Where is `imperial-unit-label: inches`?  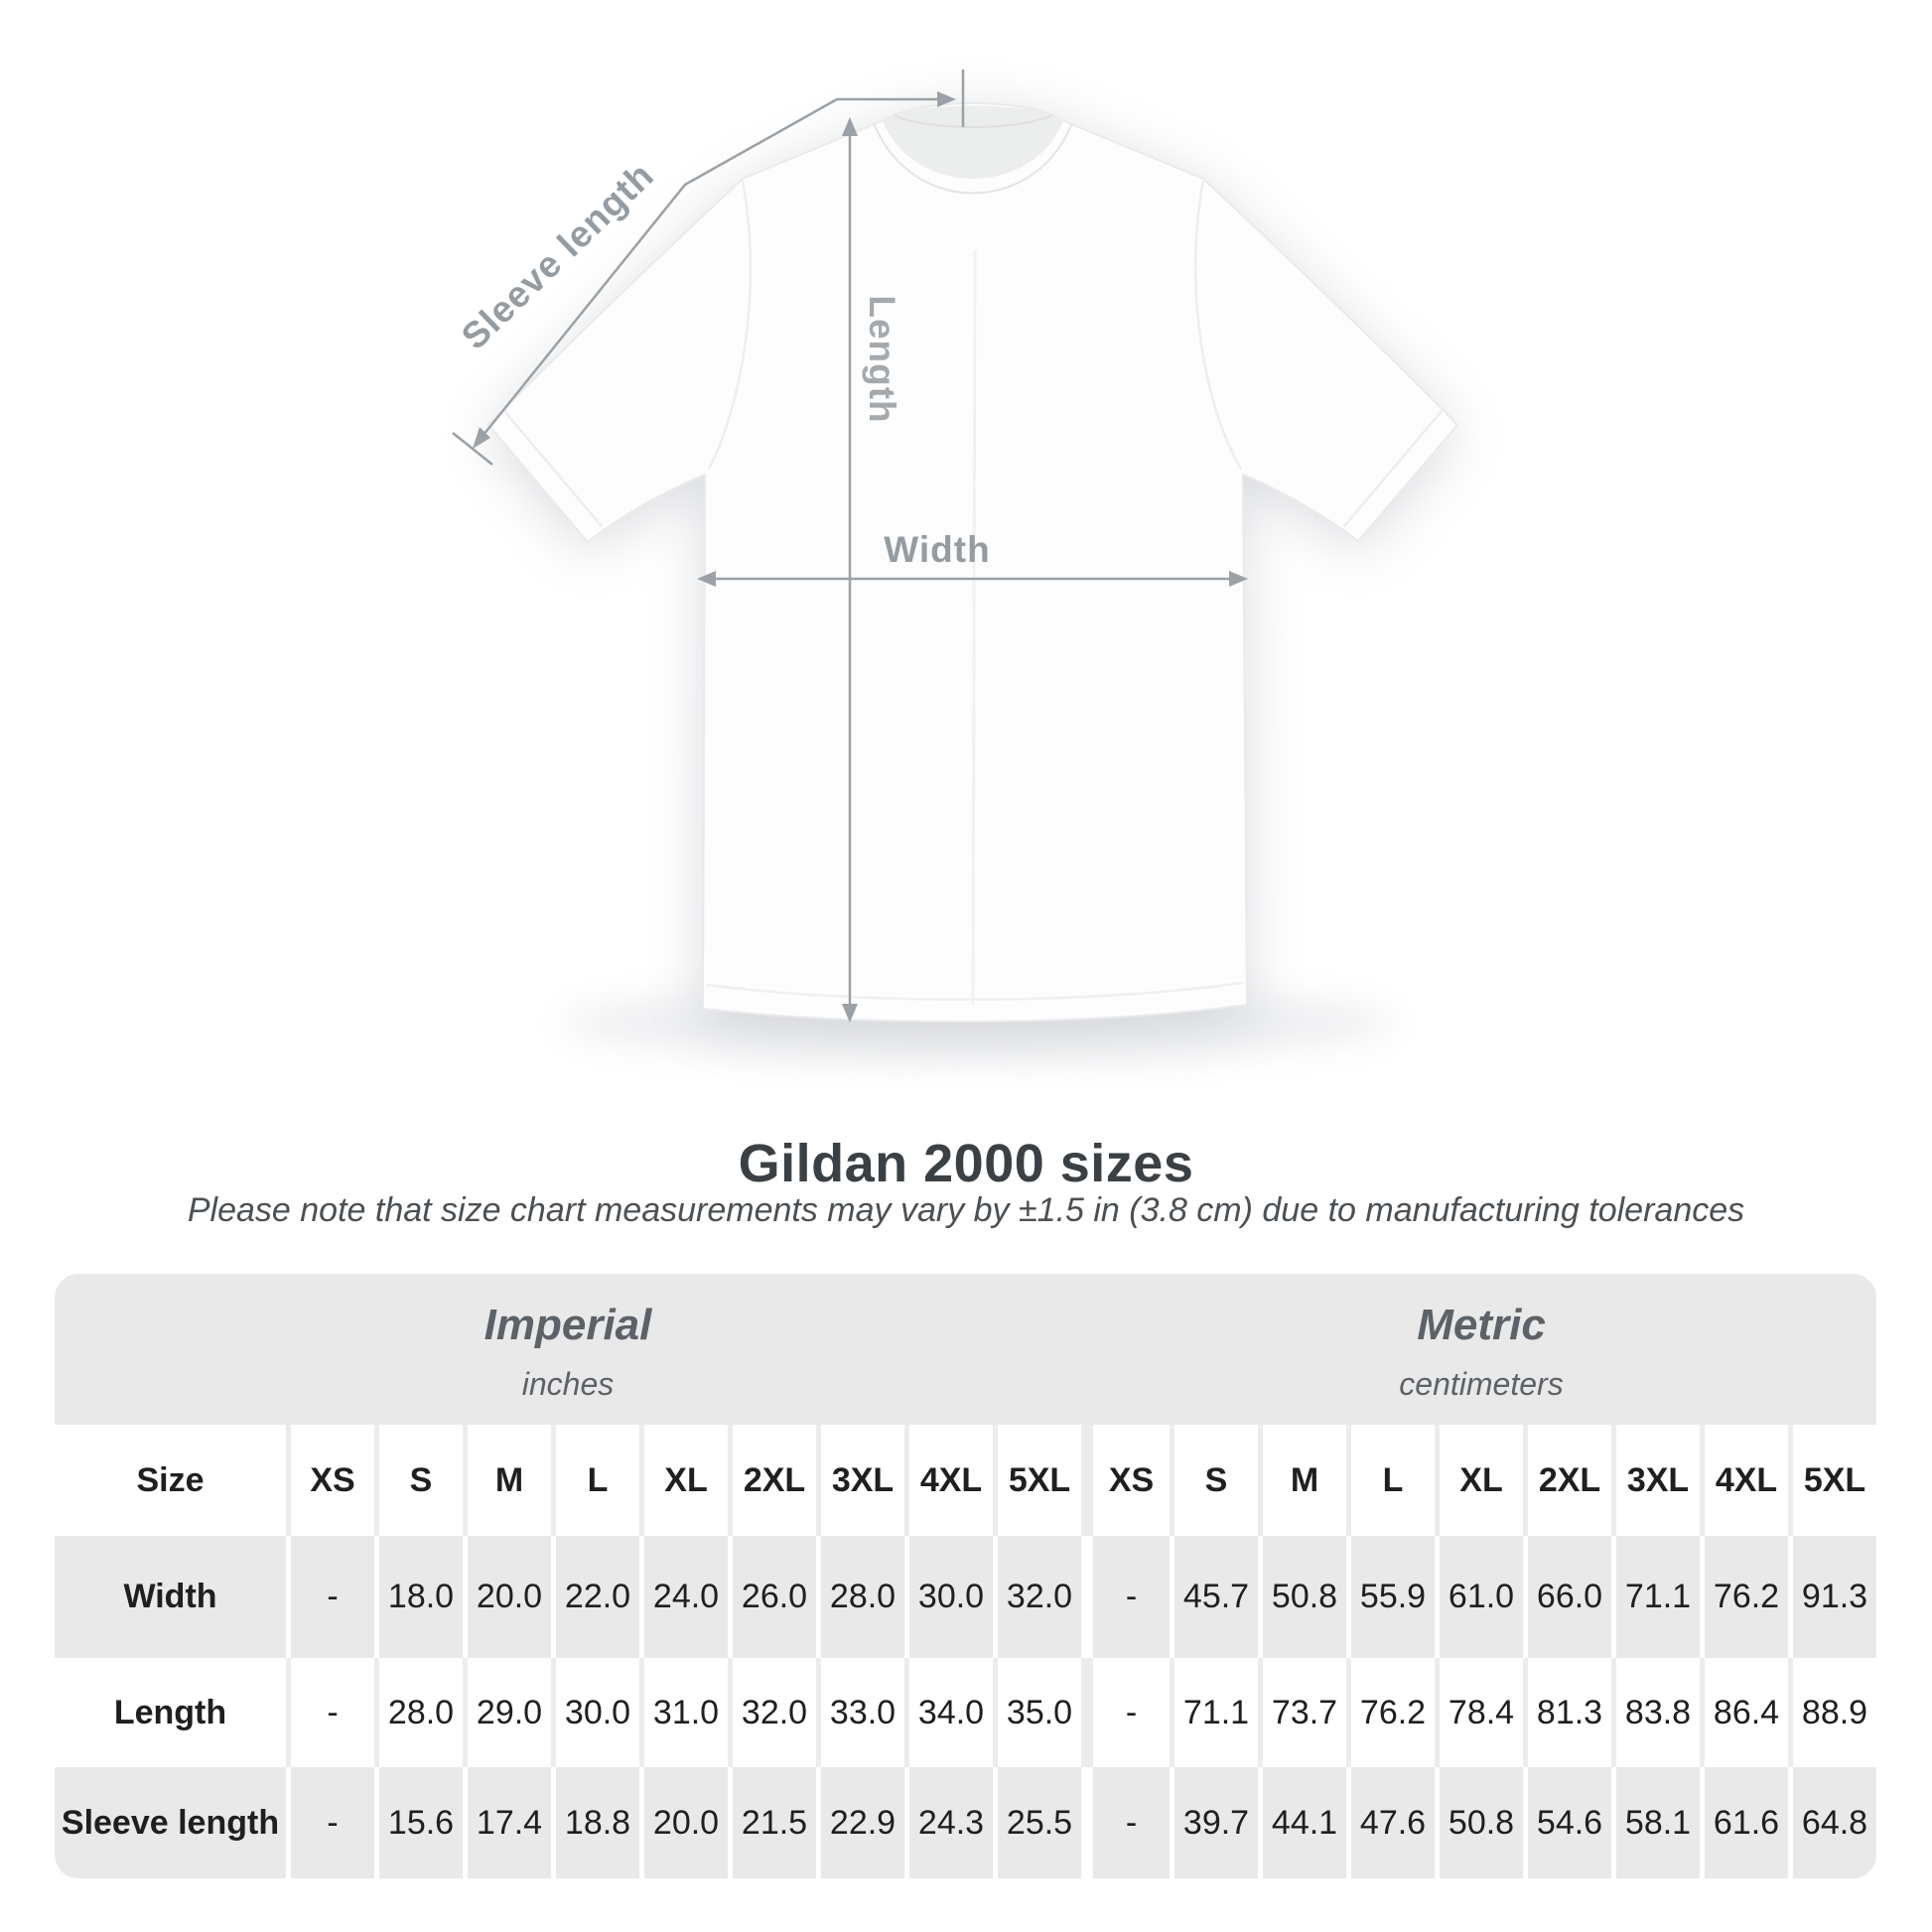 imperial-unit-label: inches is located at coordinates (568, 1384).